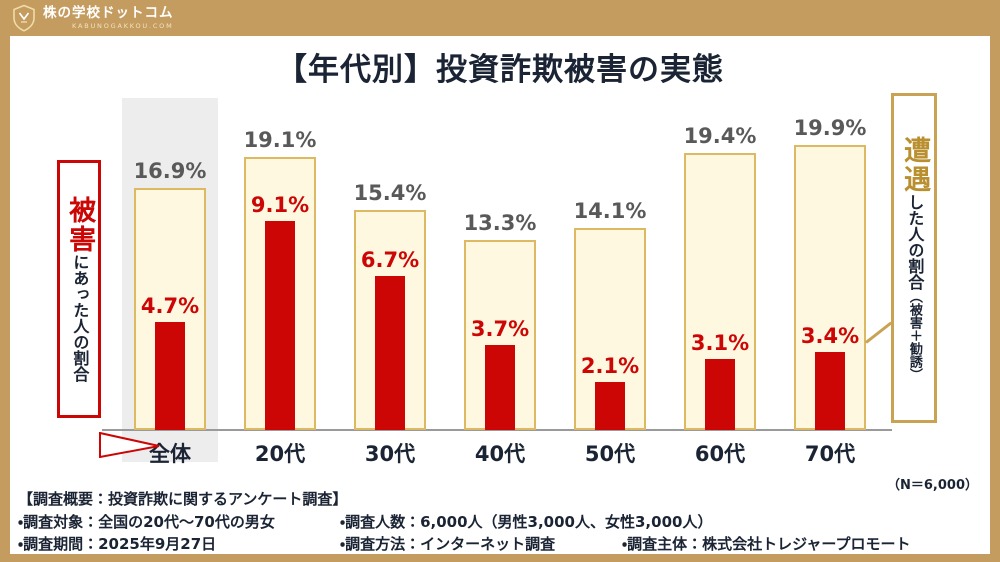 This screenshot has width=1000, height=562. Describe the element at coordinates (80, 225) in the screenshot. I see `victim-callout-emphasis: 被害` at that location.